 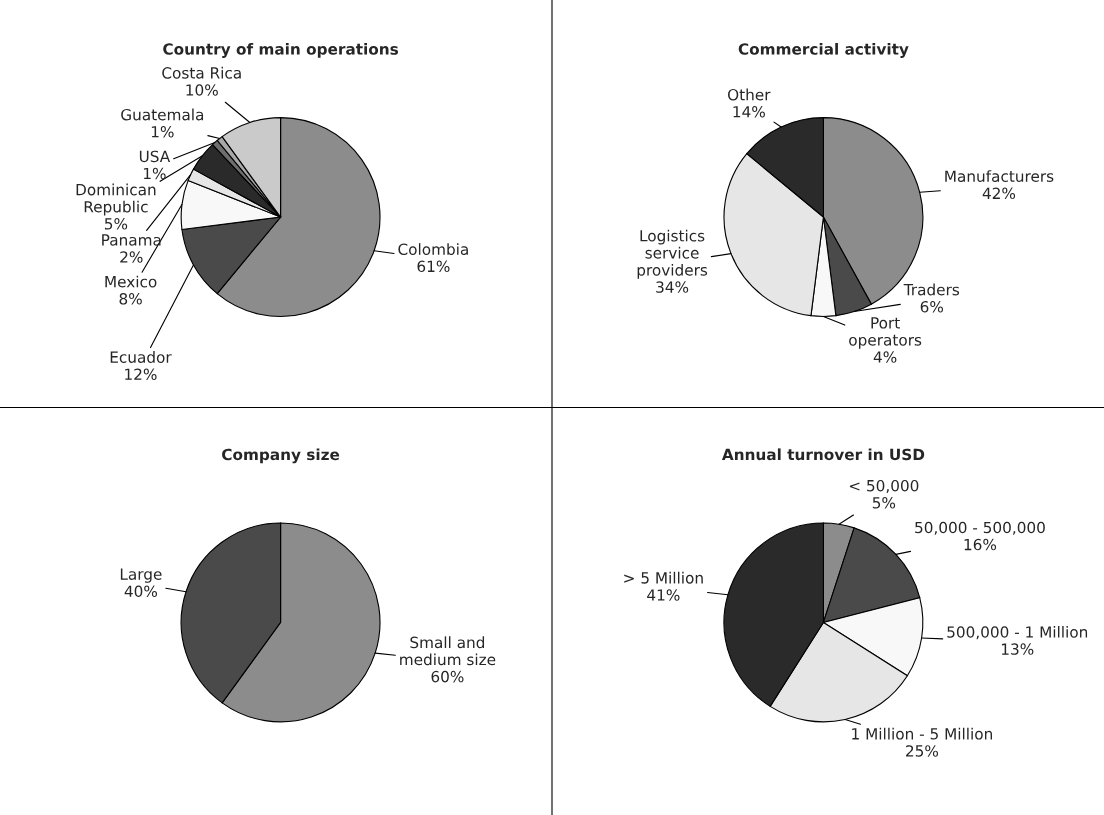 I want to click on data-label: 61%, so click(x=433, y=266).